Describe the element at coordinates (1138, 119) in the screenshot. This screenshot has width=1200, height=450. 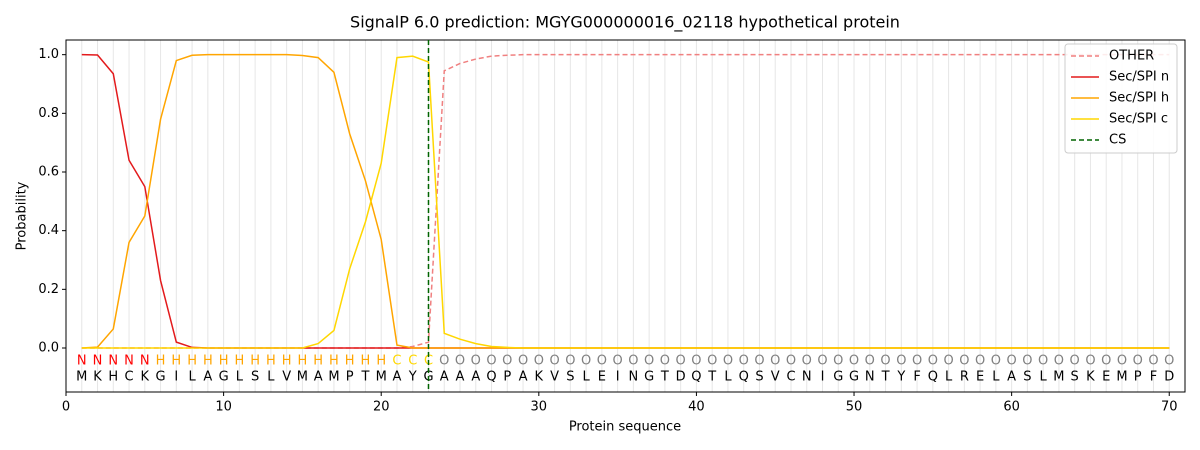
I see `legend-label: Sec/SPI c` at that location.